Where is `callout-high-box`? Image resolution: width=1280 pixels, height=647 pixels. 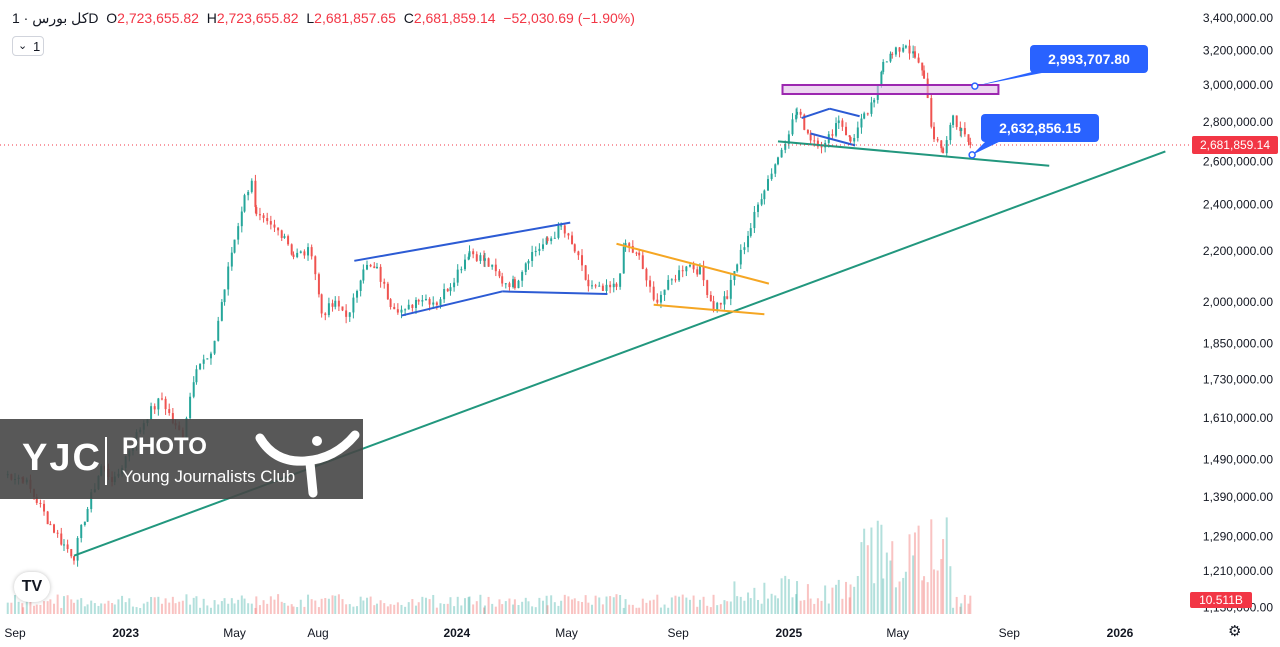 callout-high-box is located at coordinates (1089, 59).